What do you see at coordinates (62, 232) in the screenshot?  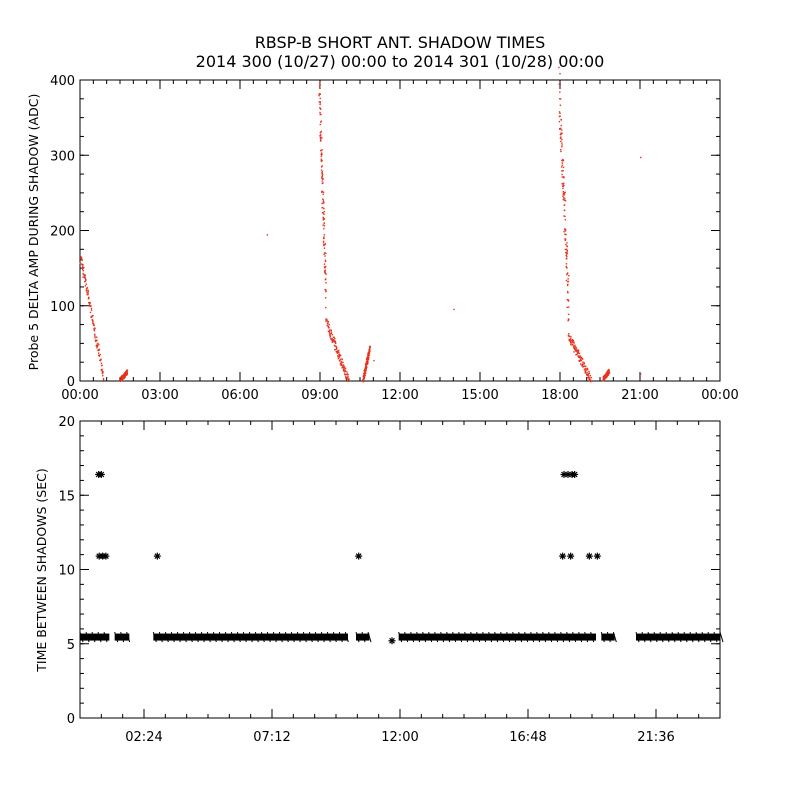 I see `top-y-tick-label: 200` at bounding box center [62, 232].